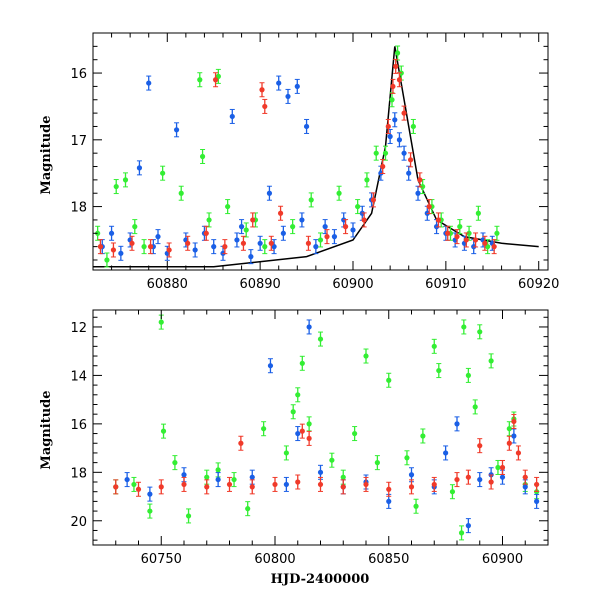  What do you see at coordinates (326, 455) in the screenshot?
I see `series-red` at bounding box center [326, 455].